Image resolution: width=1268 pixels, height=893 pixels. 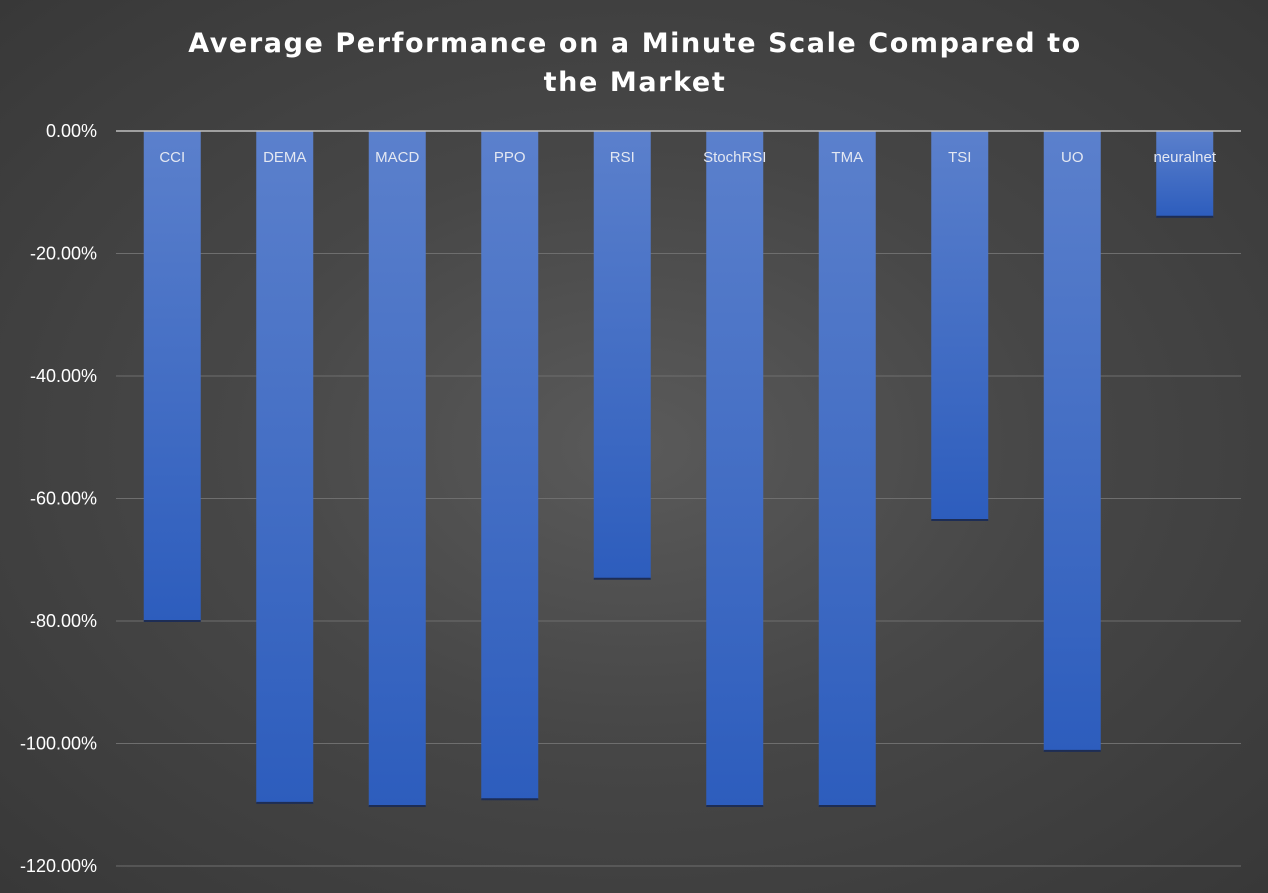 I want to click on category-label-tsi: TSI, so click(x=959, y=157).